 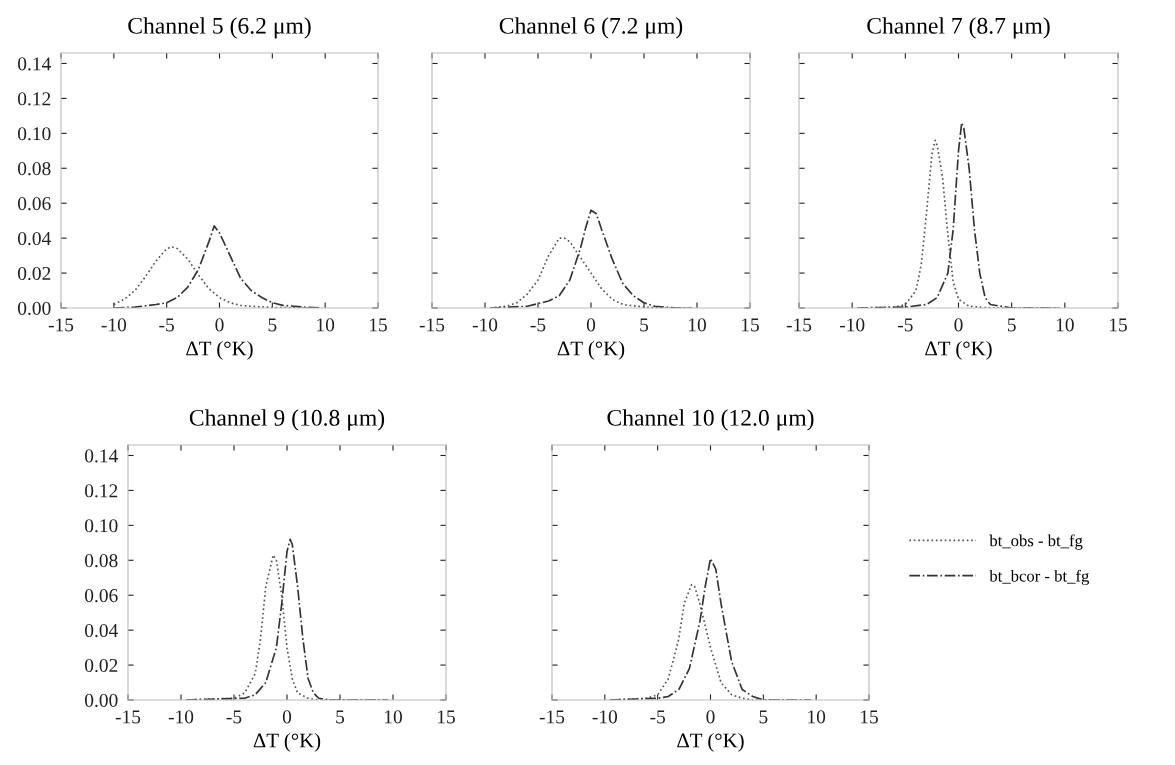 What do you see at coordinates (1036, 542) in the screenshot?
I see `legend-label: bt_obs - bt_fg` at bounding box center [1036, 542].